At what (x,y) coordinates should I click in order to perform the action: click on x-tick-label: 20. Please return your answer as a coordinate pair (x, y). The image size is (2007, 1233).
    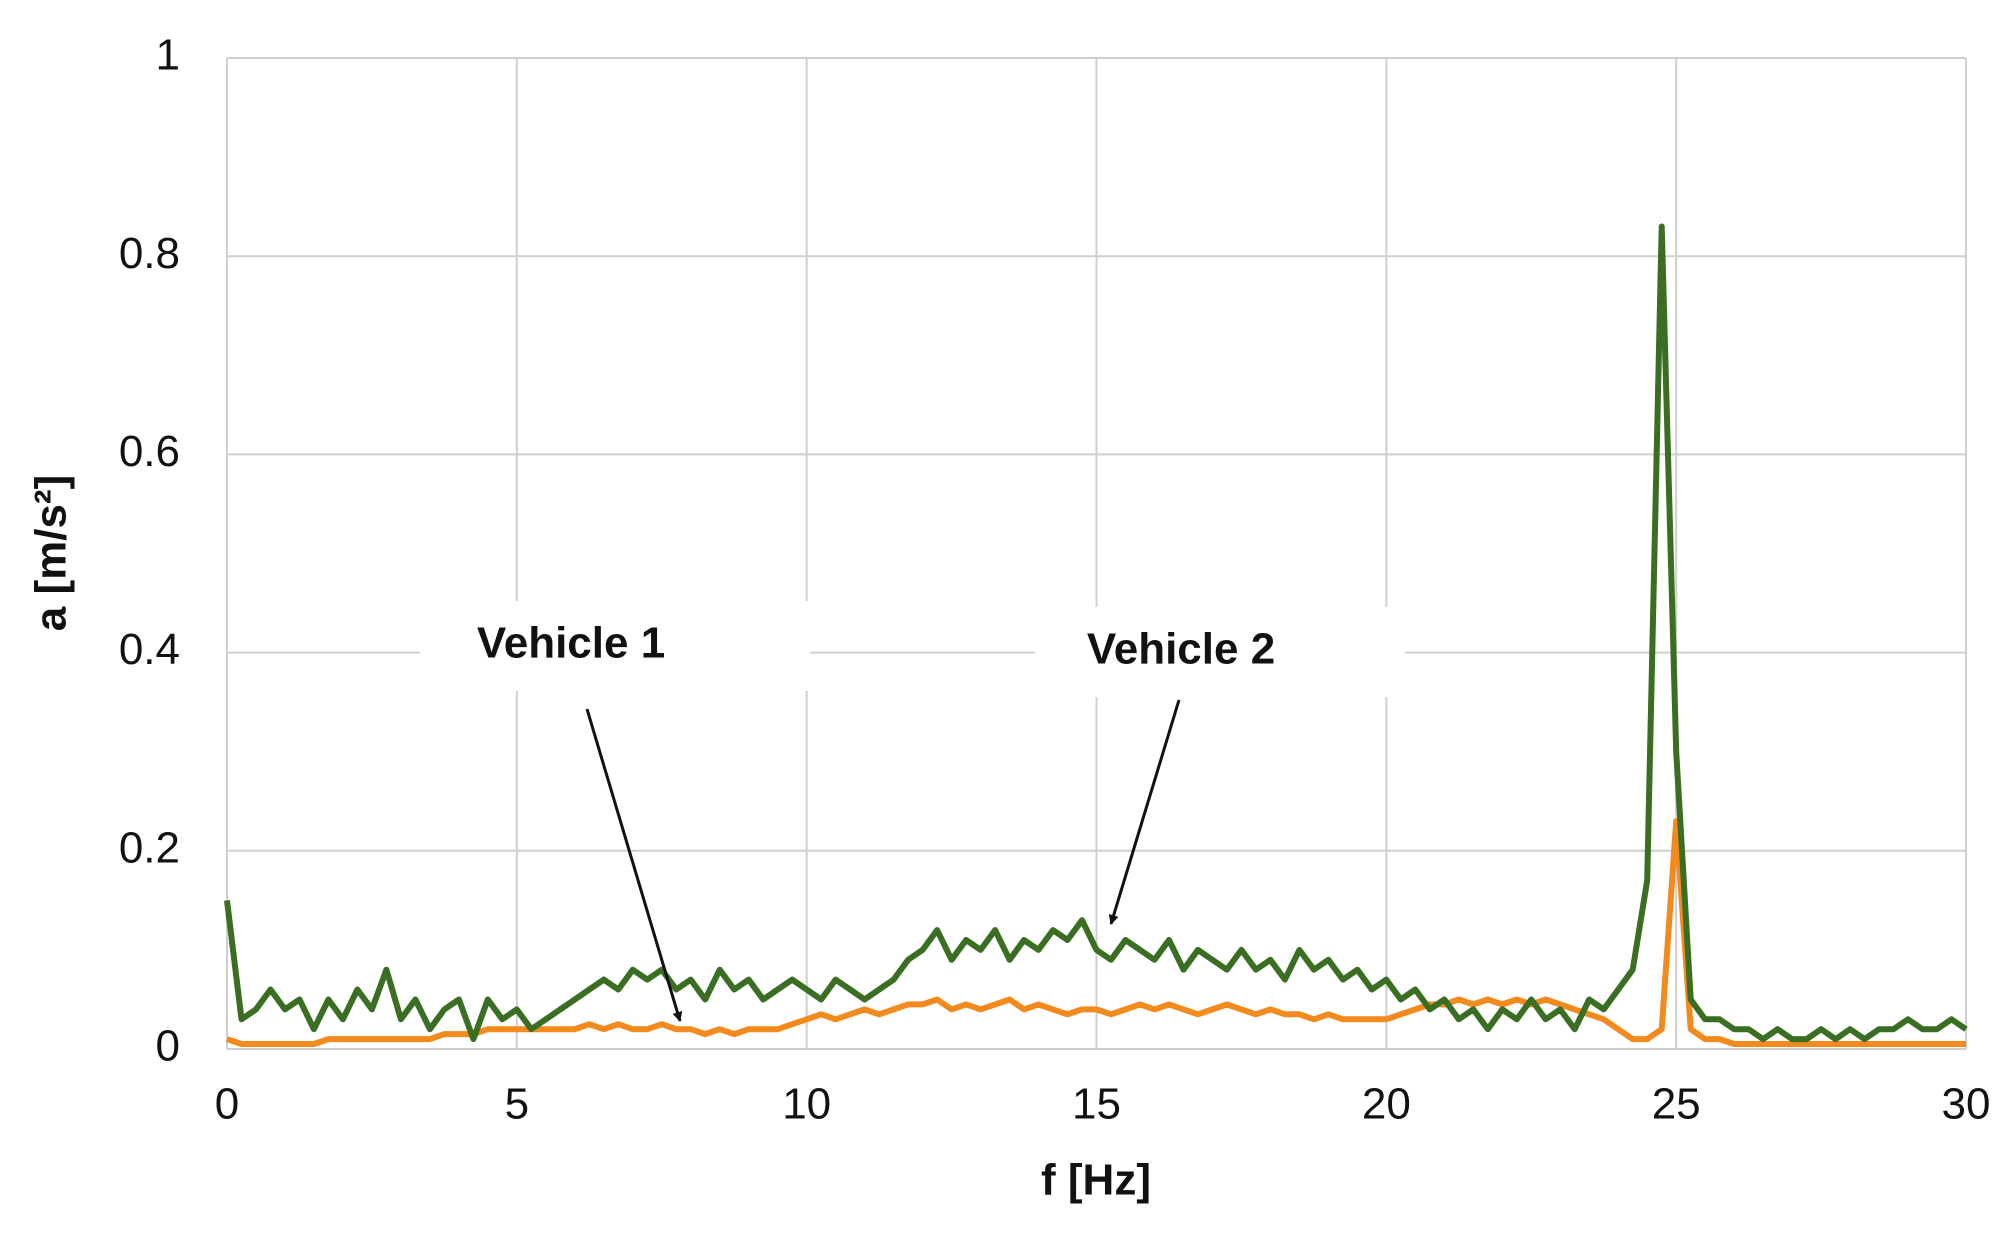
    Looking at the image, I should click on (1386, 1104).